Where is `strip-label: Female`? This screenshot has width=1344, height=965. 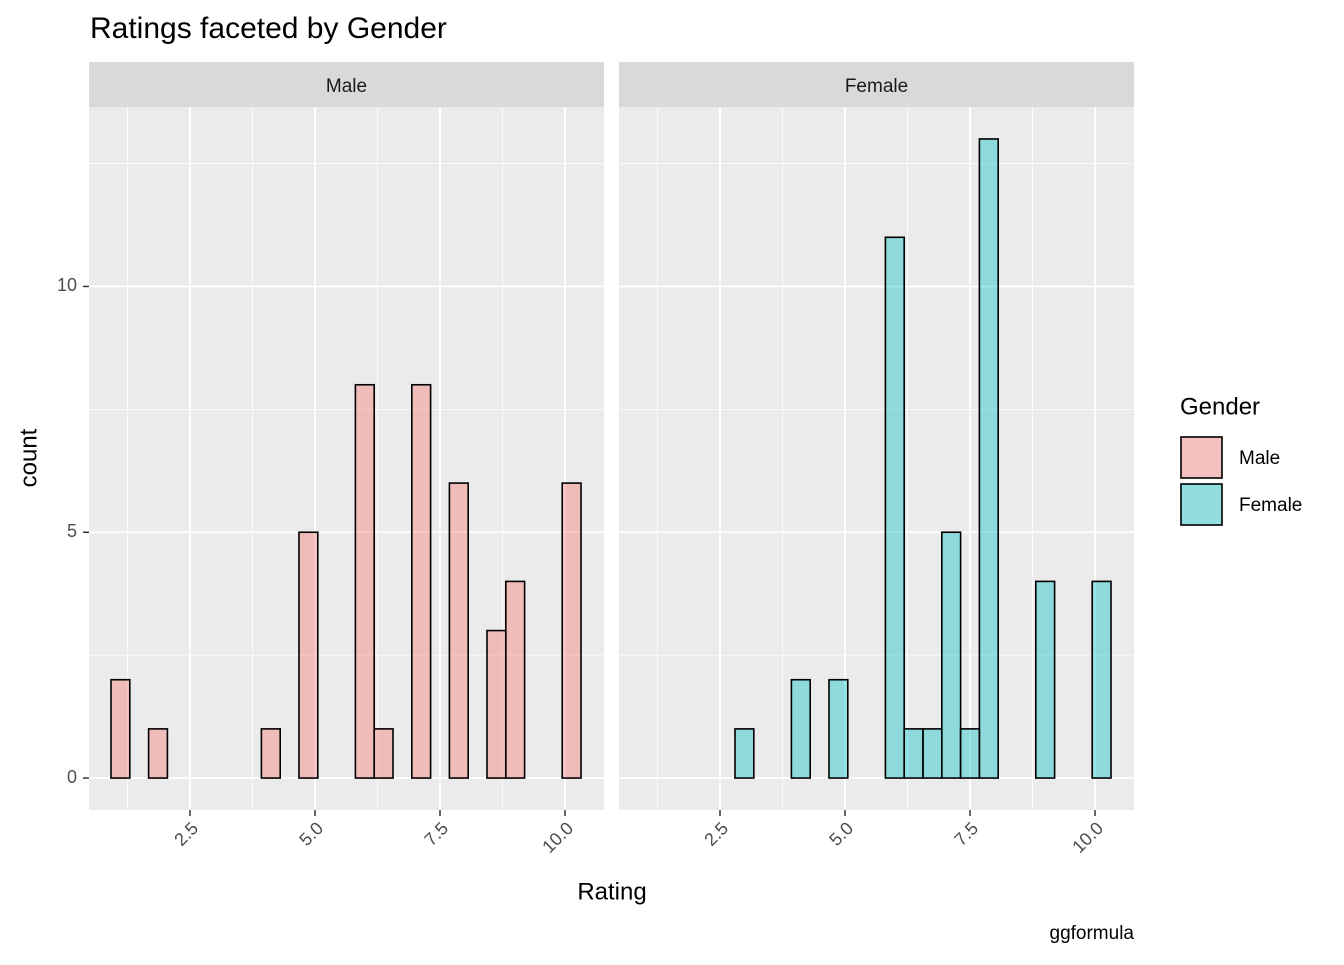
strip-label: Female is located at coordinates (876, 86).